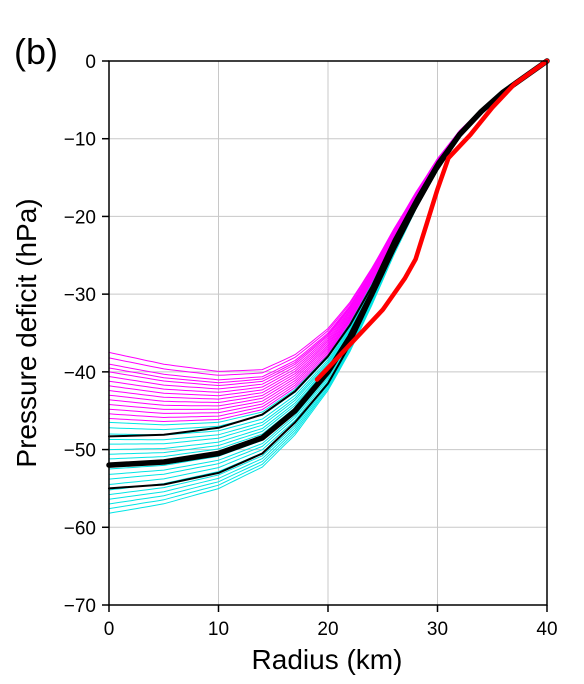 This screenshot has width=584, height=684. I want to click on x-tick-label: 10, so click(218, 629).